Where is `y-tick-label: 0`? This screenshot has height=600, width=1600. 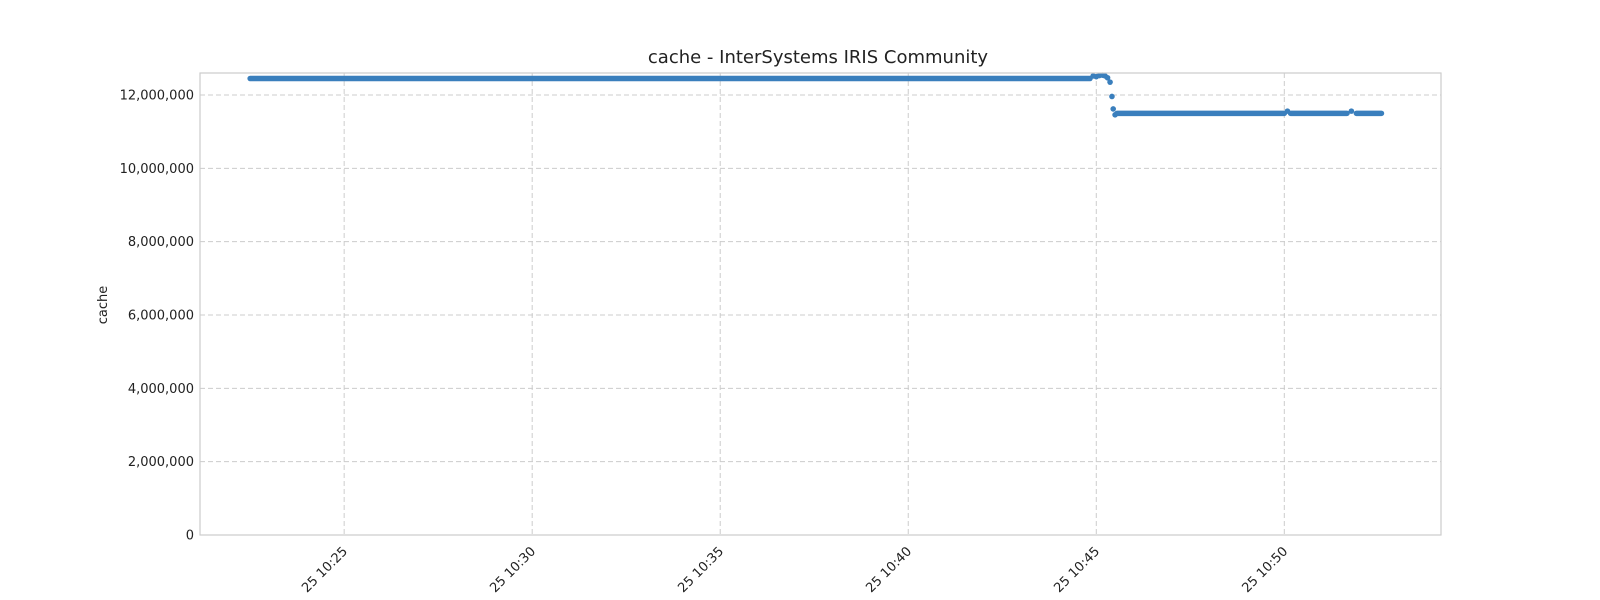
y-tick-label: 0 is located at coordinates (190, 536).